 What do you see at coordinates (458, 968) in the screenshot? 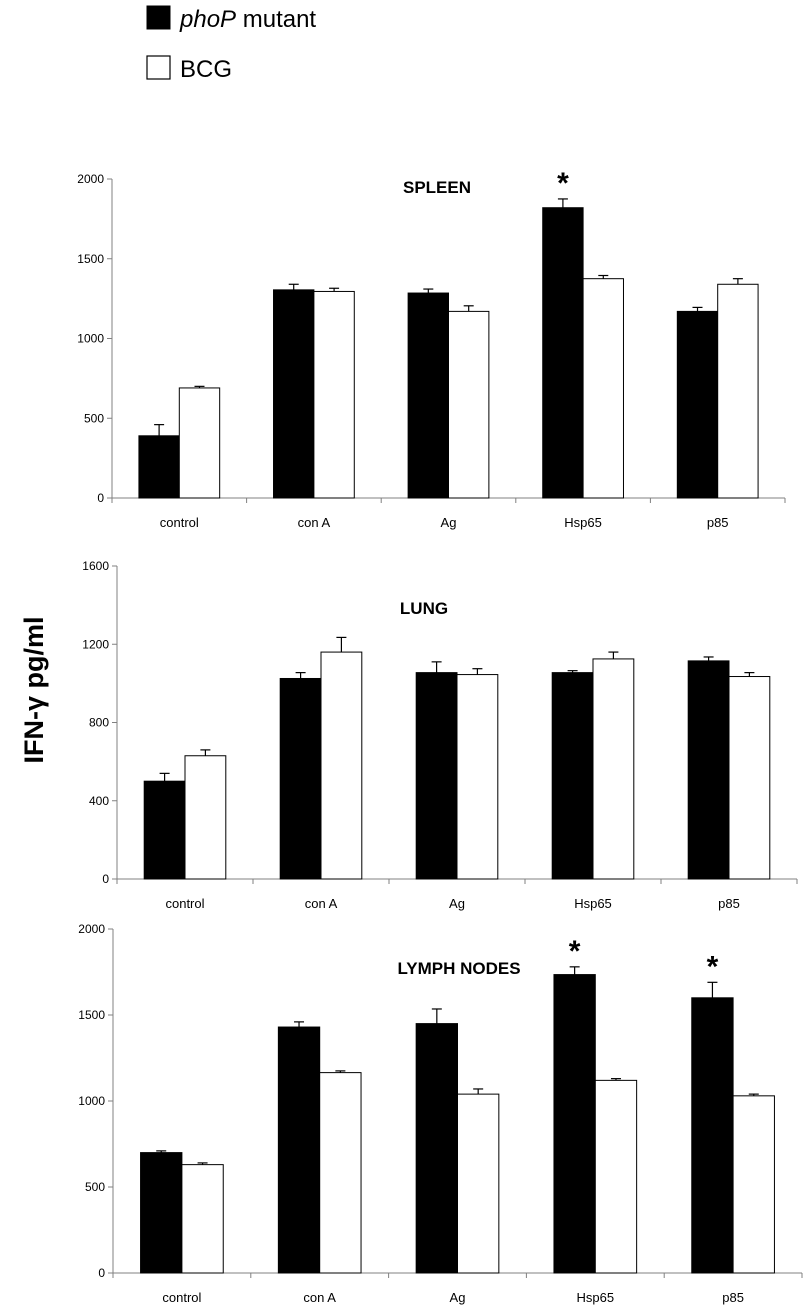
I see `panel-title: LYMPH NODES` at bounding box center [458, 968].